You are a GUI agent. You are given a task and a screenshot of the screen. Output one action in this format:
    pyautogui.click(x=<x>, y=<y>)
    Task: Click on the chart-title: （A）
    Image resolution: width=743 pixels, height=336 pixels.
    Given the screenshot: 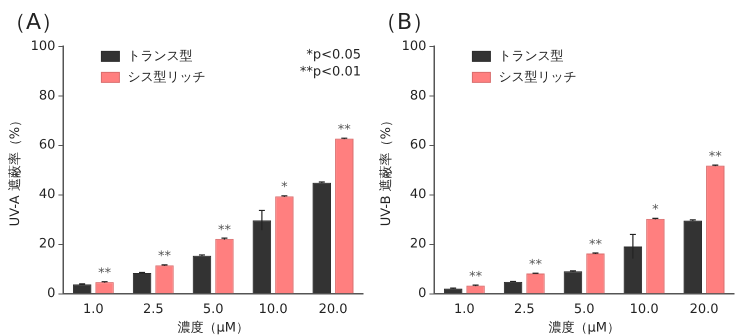 What is the action you would take?
    pyautogui.click(x=34, y=22)
    